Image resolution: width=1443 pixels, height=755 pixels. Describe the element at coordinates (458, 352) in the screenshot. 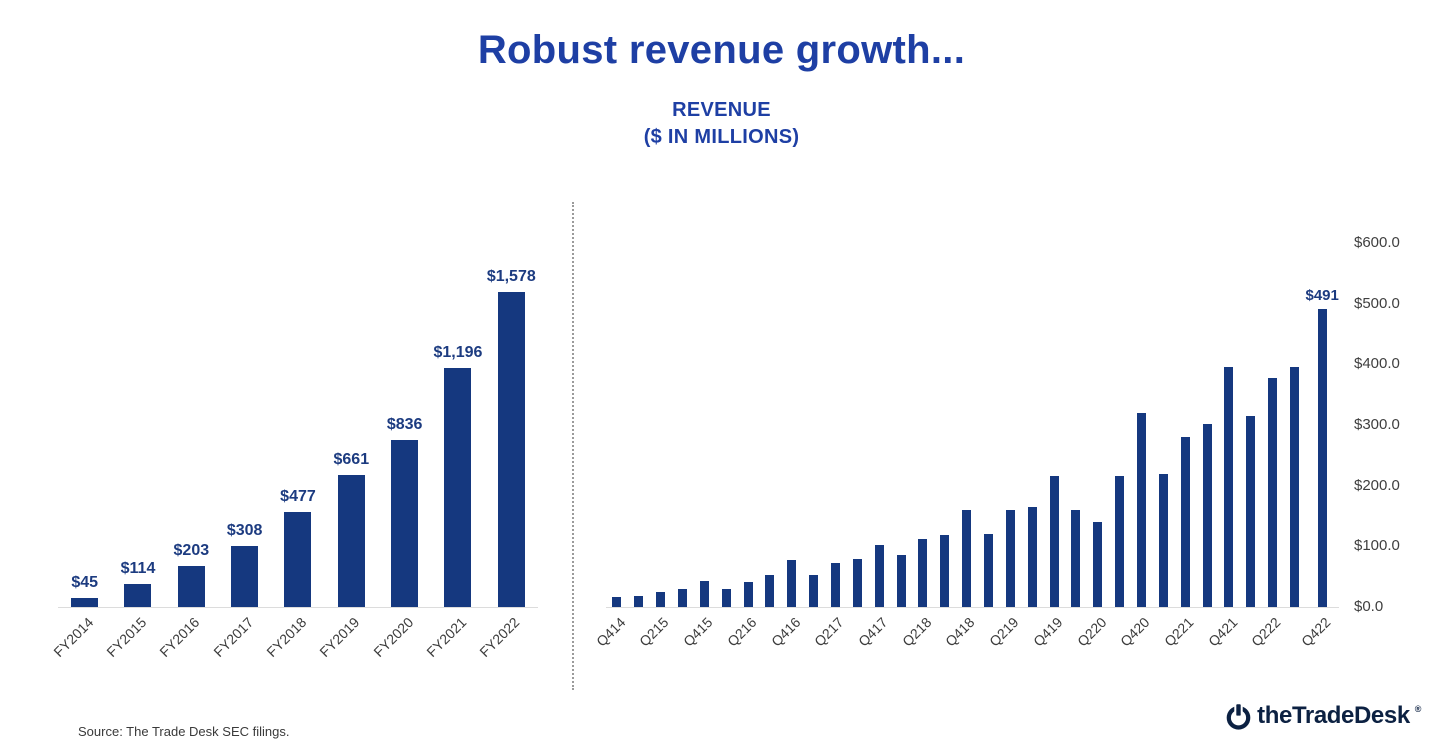

I see `bar-value-label: $1,196` at that location.